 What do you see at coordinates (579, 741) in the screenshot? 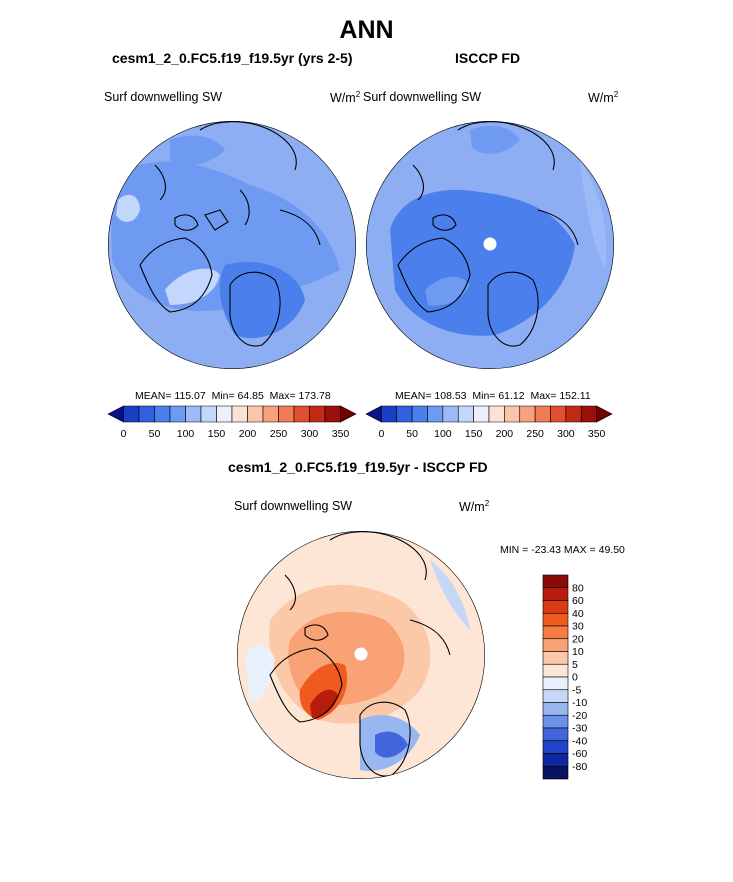
I see `panel3-colorbar-tick-12: -40` at bounding box center [579, 741].